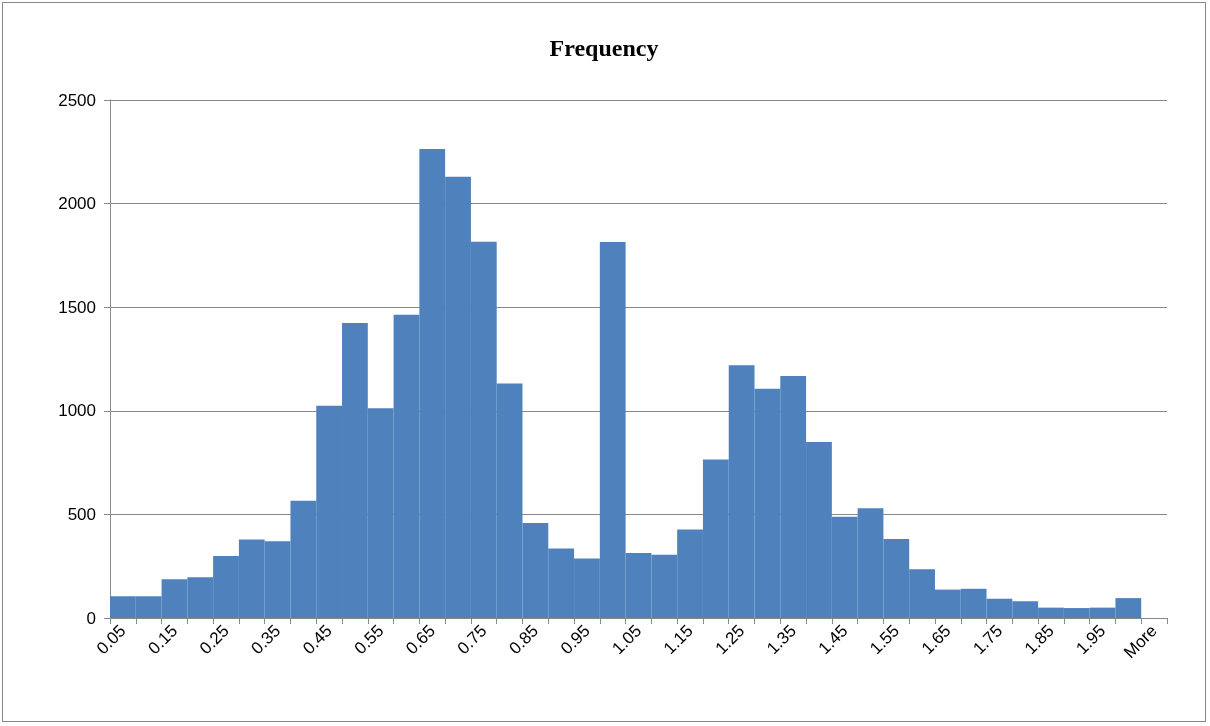  Describe the element at coordinates (604, 48) in the screenshot. I see `chart-title: Frequency` at that location.